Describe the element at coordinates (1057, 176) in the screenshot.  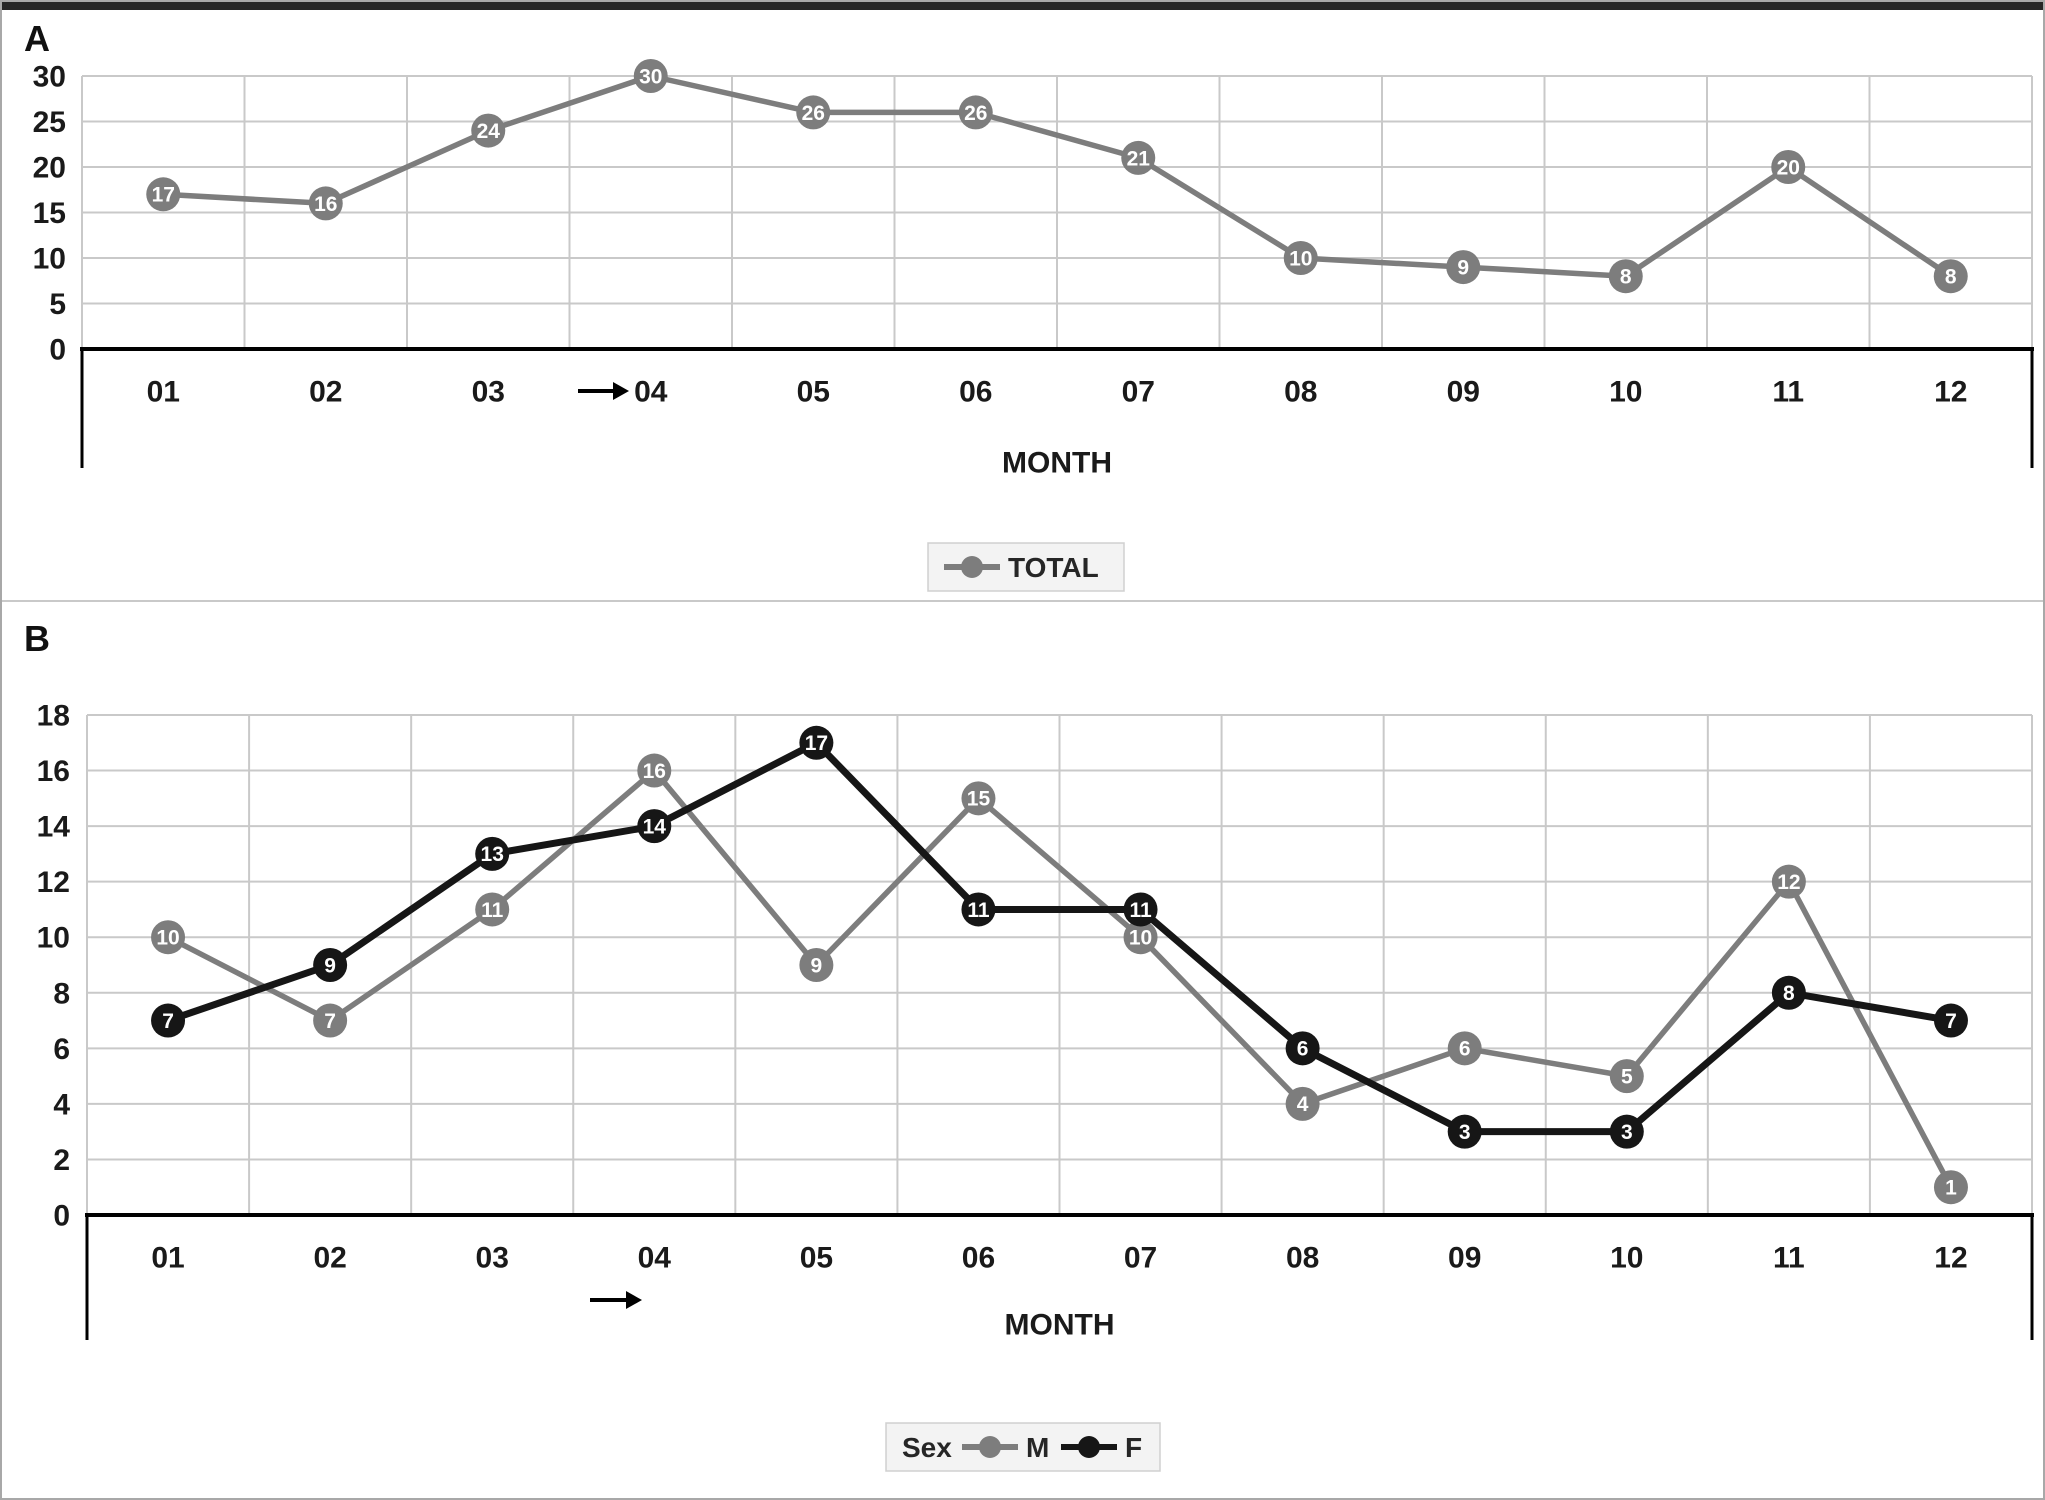
I see `series-line-TOTAL` at that location.